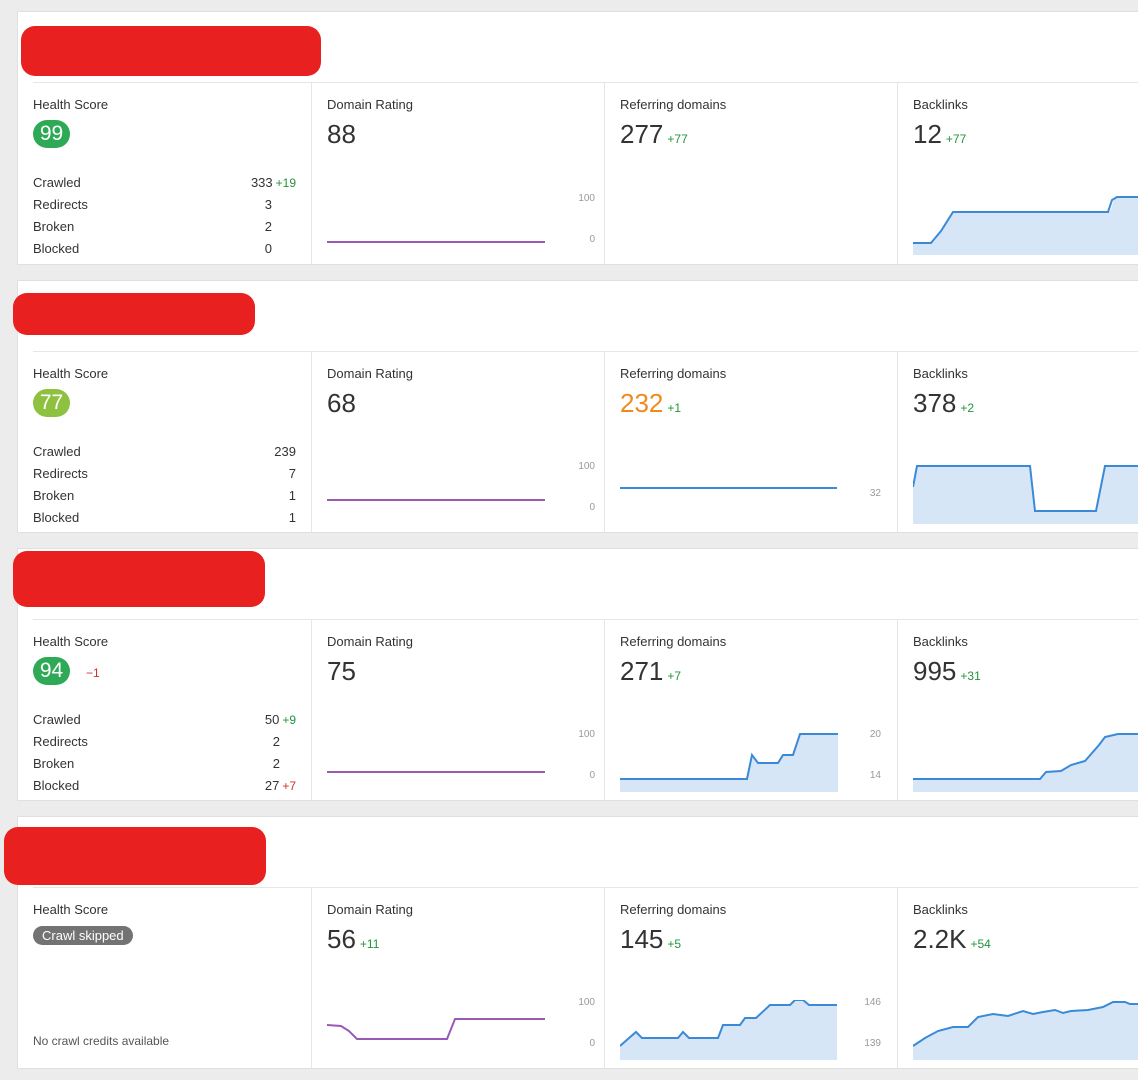  Describe the element at coordinates (651, 403) in the screenshot. I see `referring-domains-value: 232 +1` at that location.